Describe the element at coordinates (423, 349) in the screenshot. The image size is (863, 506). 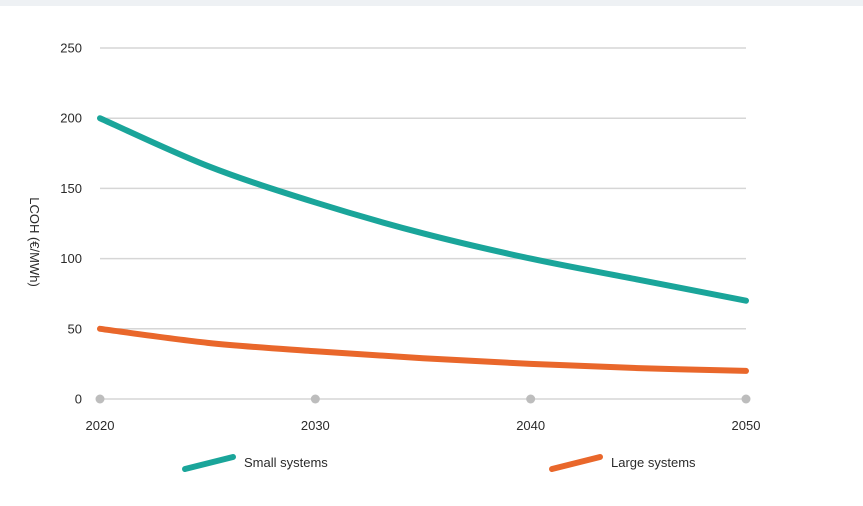
I see `series-line-large-systems` at that location.